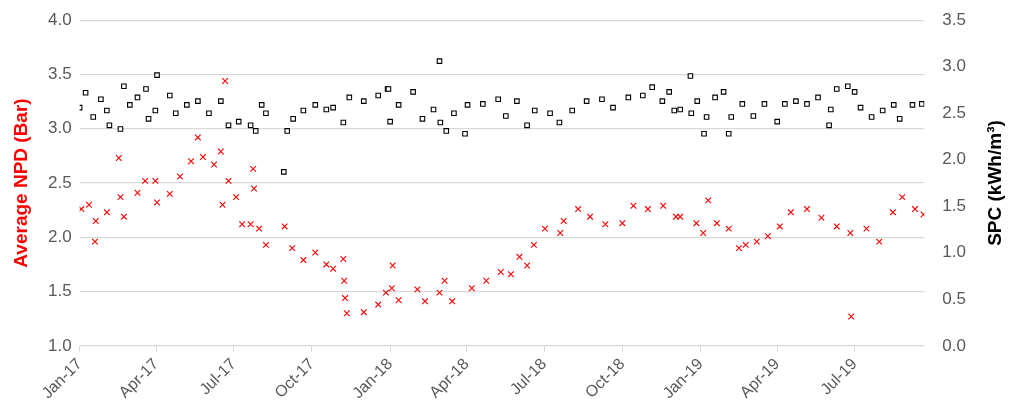 The height and width of the screenshot is (410, 1016). I want to click on y2-tick-label: 2.5, so click(954, 112).